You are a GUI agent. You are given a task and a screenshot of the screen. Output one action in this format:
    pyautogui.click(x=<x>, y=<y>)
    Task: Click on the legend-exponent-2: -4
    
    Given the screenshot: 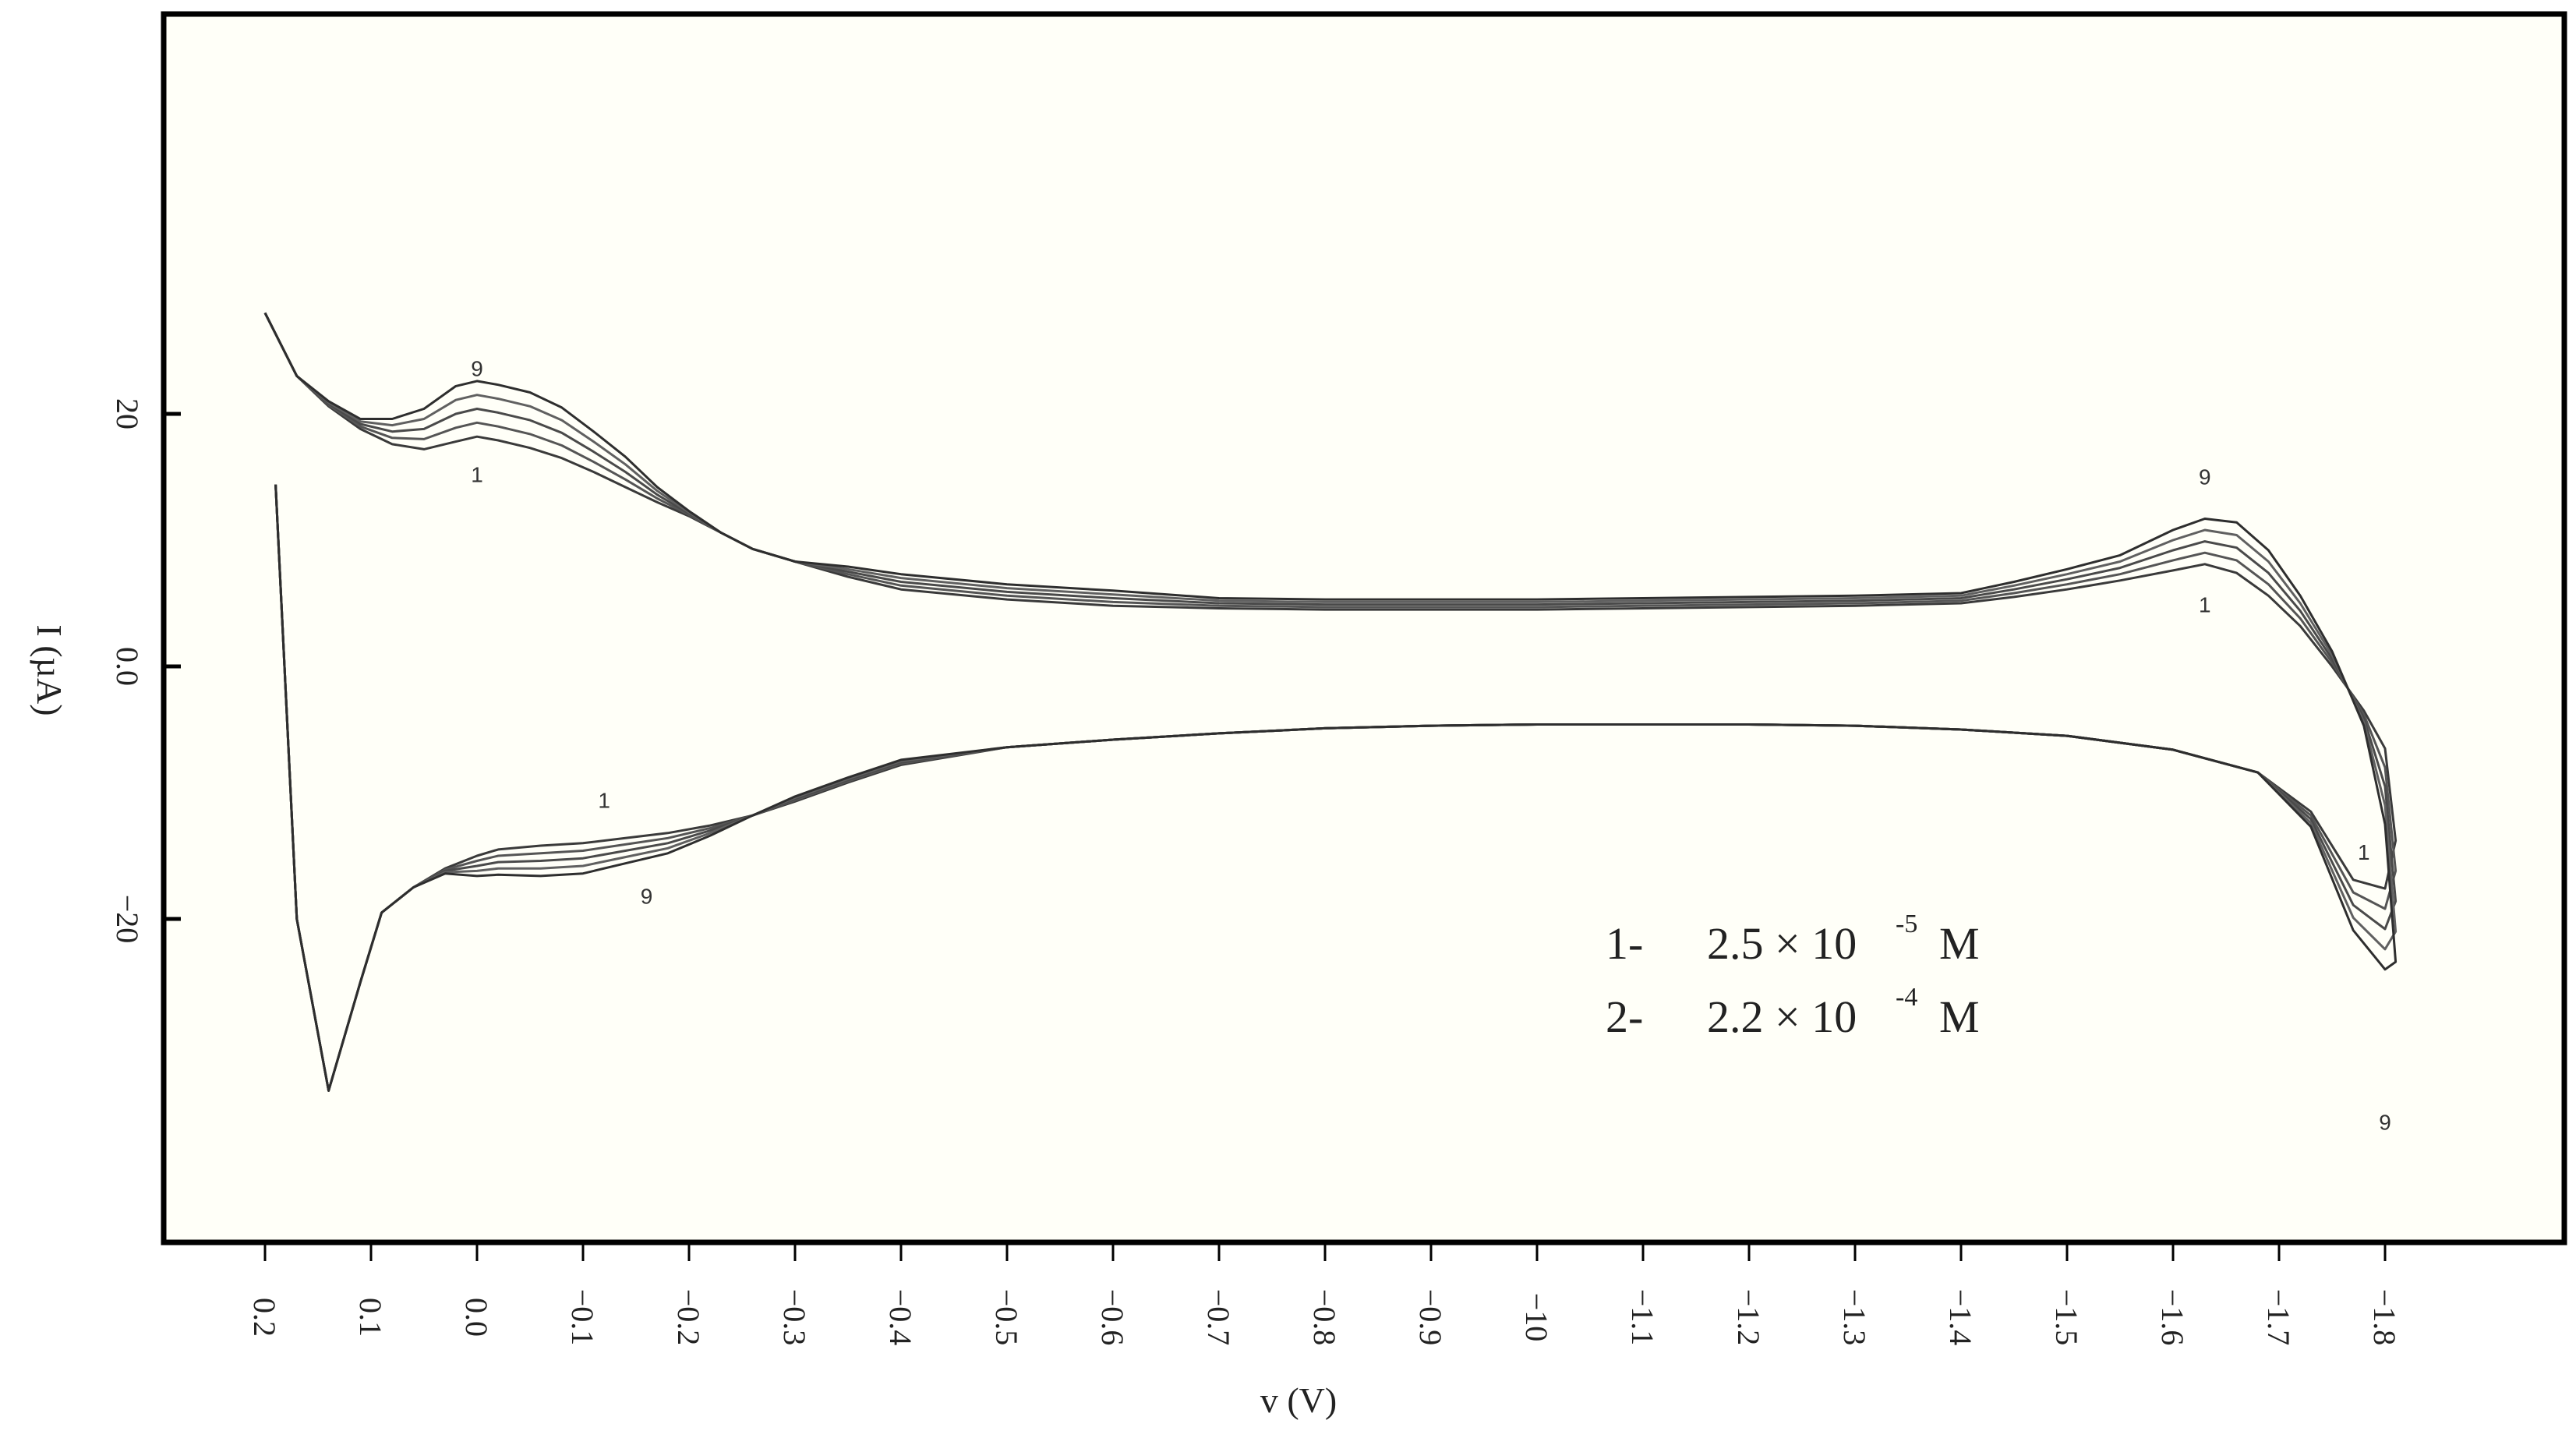 What is the action you would take?
    pyautogui.click(x=1906, y=997)
    